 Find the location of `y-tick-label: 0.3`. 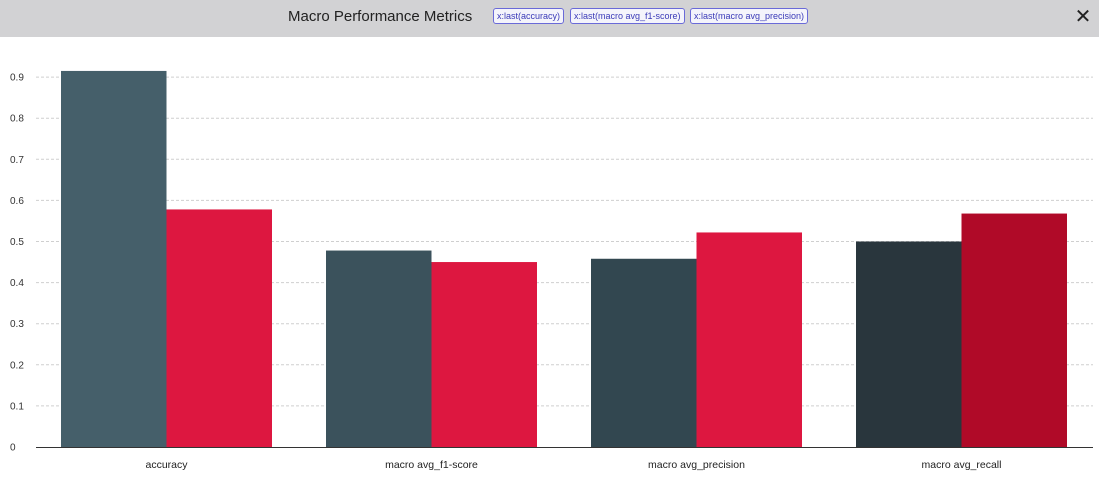

y-tick-label: 0.3 is located at coordinates (17, 324).